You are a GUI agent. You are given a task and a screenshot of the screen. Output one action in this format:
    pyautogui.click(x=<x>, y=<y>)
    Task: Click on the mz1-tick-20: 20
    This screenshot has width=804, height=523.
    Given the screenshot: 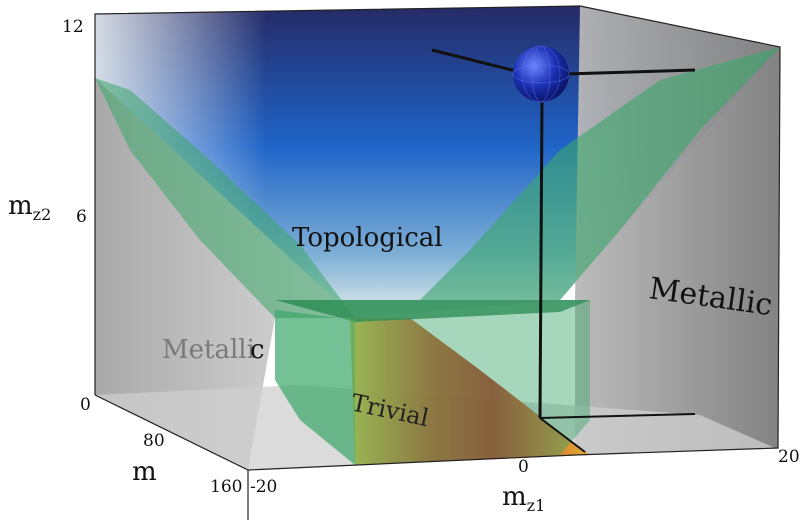 What is the action you would take?
    pyautogui.click(x=789, y=457)
    